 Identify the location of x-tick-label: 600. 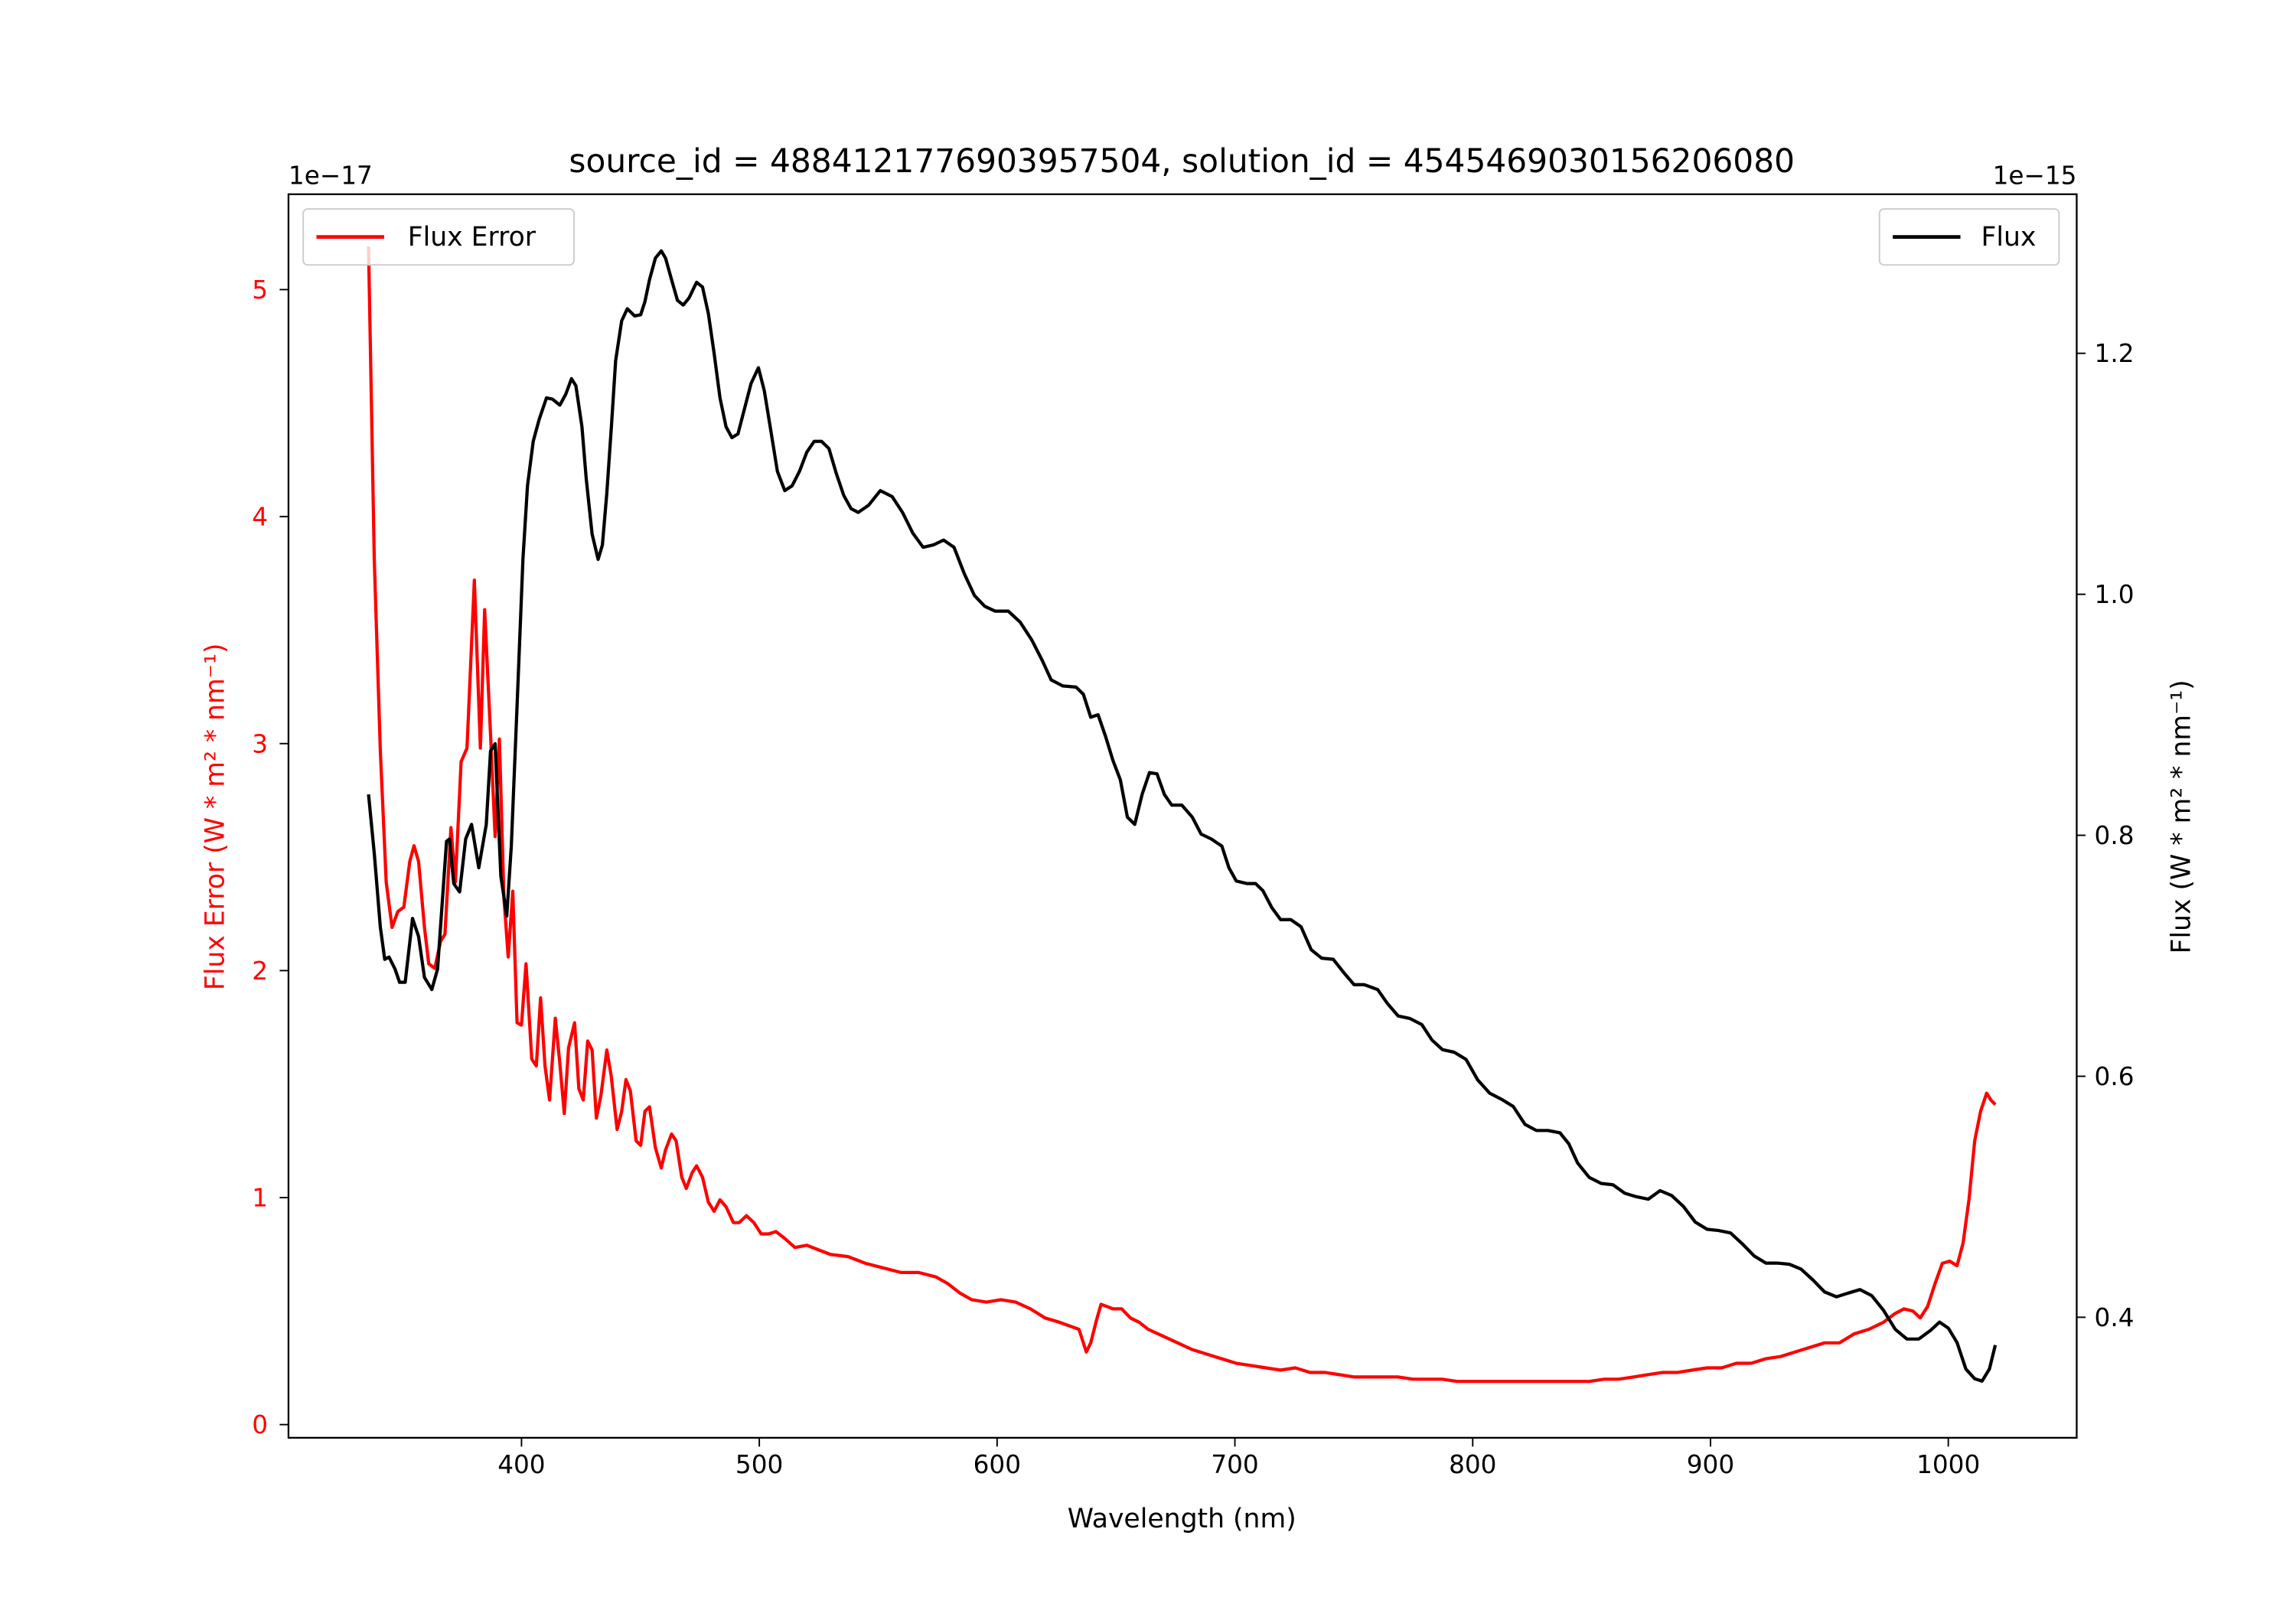
(997, 1464).